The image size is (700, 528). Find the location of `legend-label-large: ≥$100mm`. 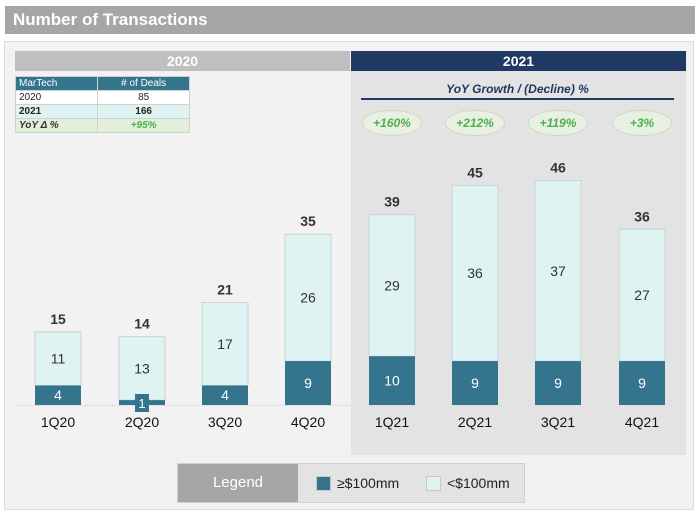

legend-label-large: ≥$100mm is located at coordinates (368, 483).